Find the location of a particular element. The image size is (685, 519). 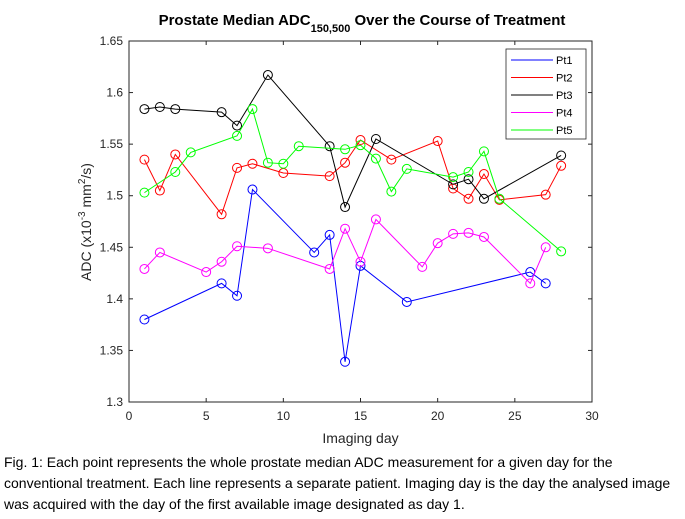

y-tick-label: 1.6 is located at coordinates (114, 93).